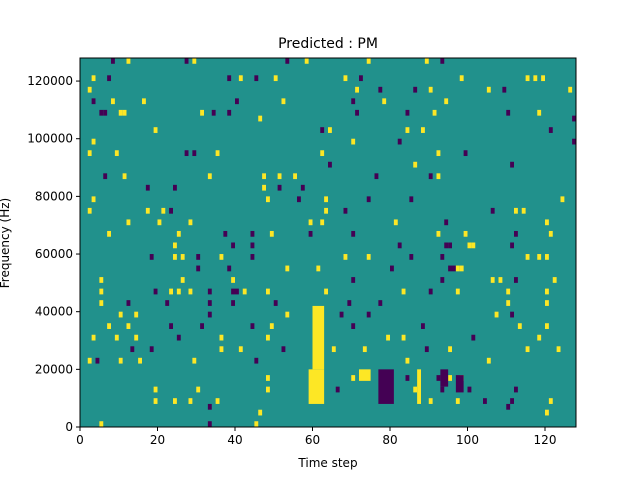 The image size is (640, 484). I want to click on x-axis-label: Time step, so click(327, 463).